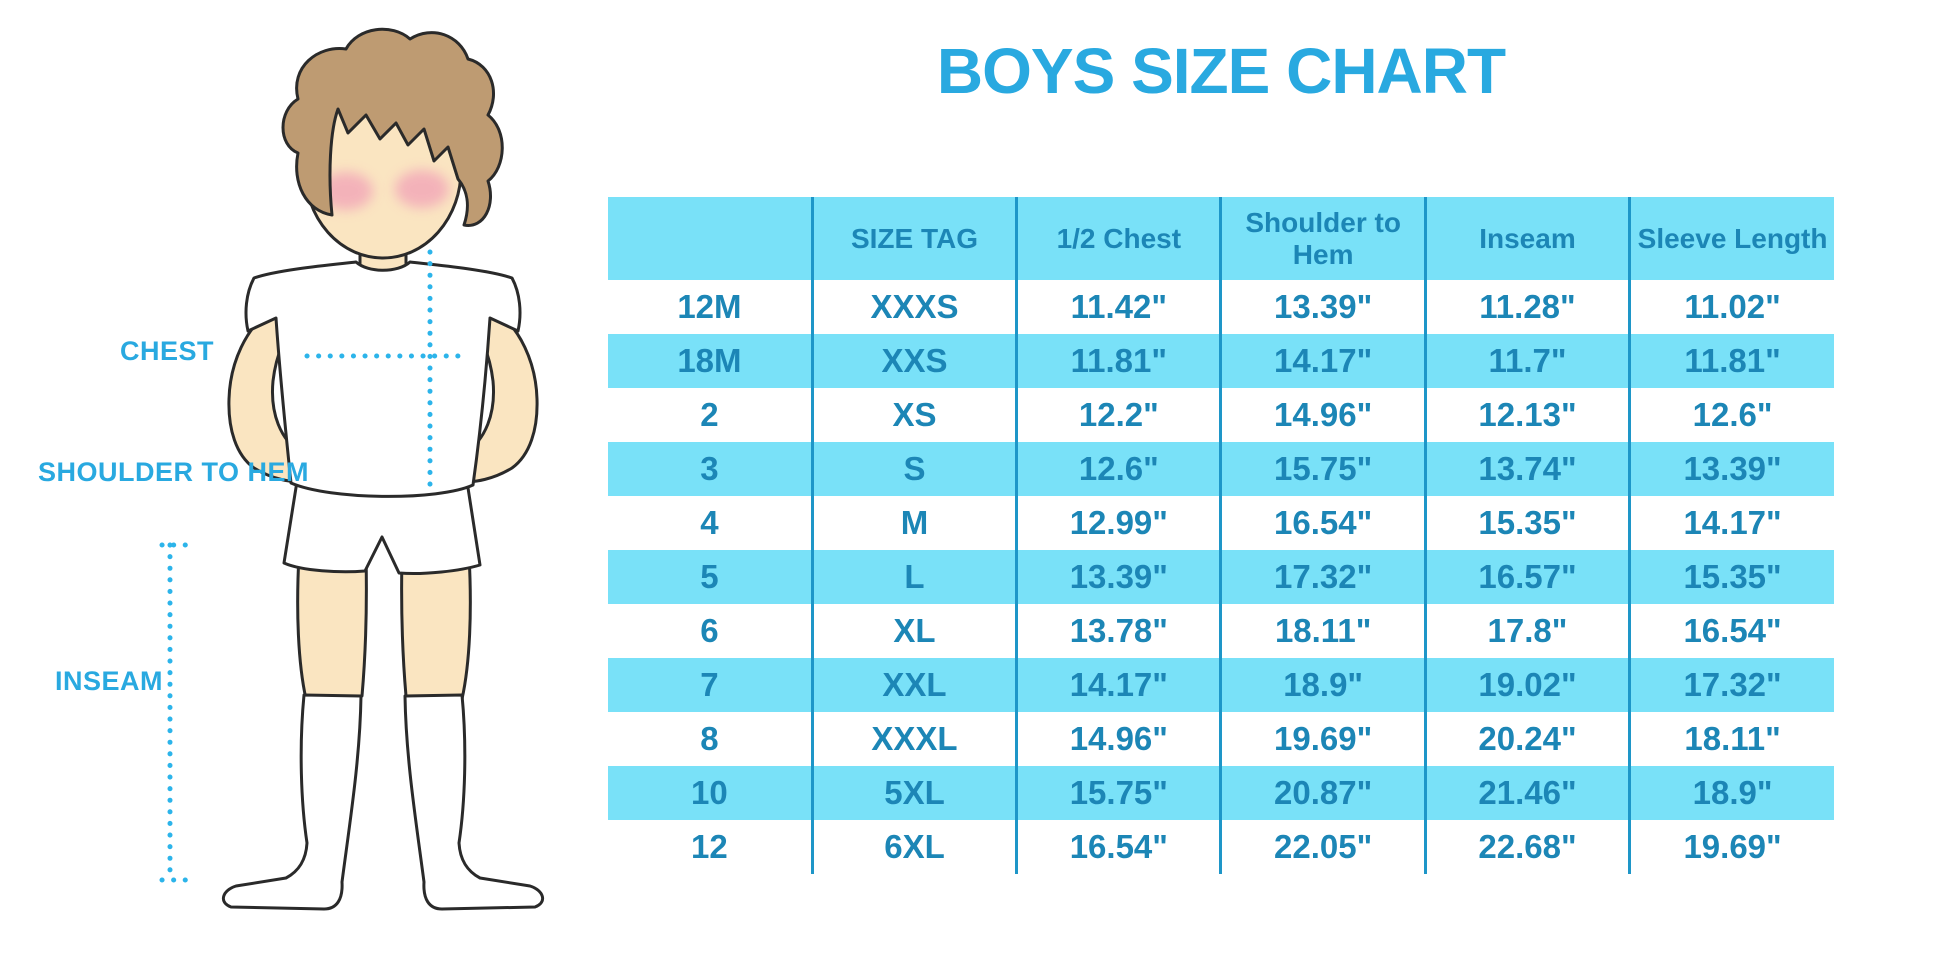 This screenshot has height=973, width=1946. Describe the element at coordinates (913, 847) in the screenshot. I see `cell-12-size-tag: 6XL` at that location.